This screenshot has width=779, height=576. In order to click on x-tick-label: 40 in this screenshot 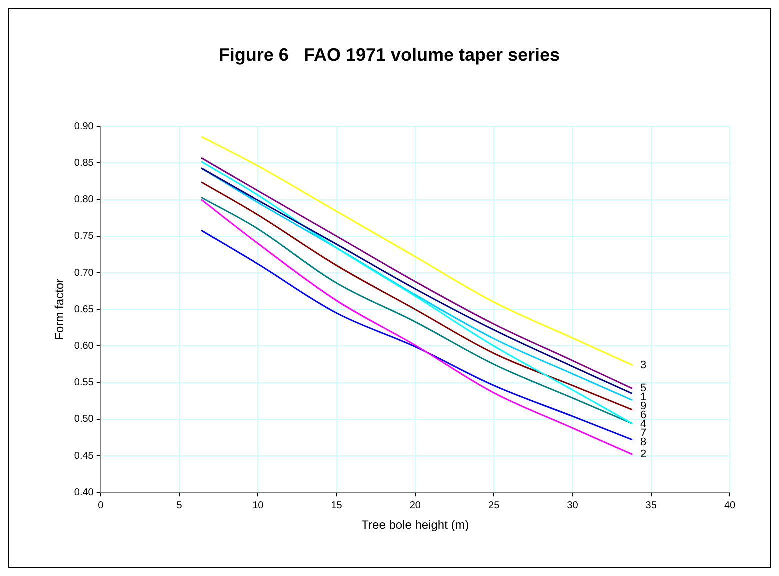, I will do `click(730, 506)`.